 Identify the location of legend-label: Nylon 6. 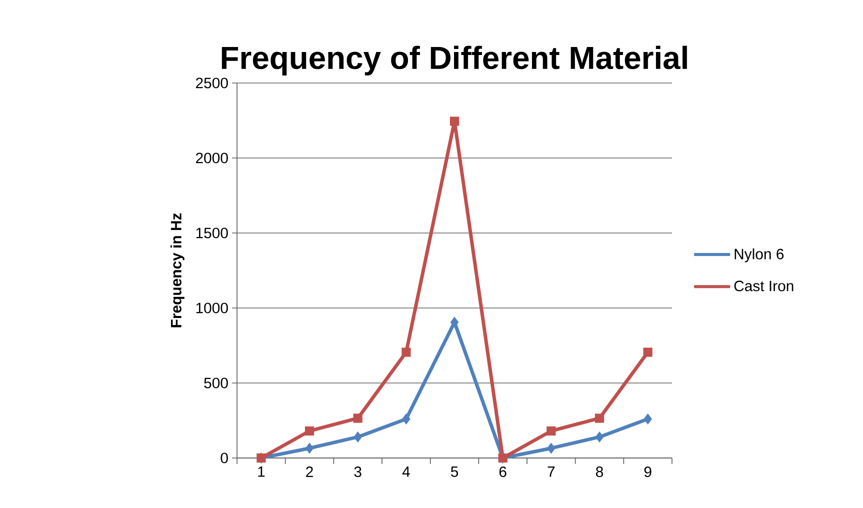
(759, 255).